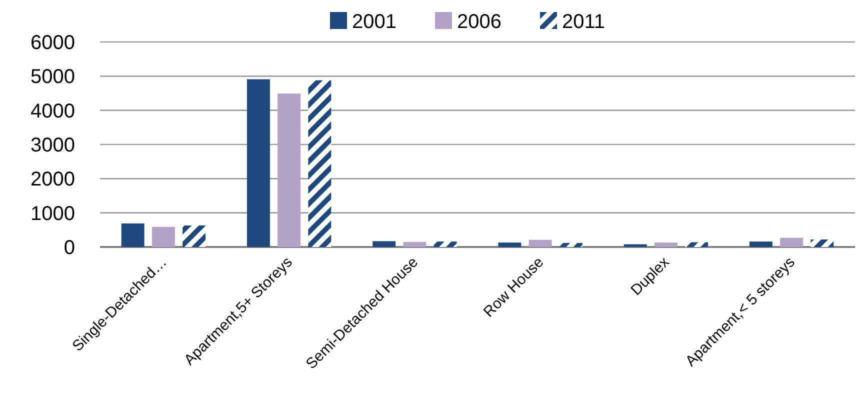 The height and width of the screenshot is (411, 861). I want to click on legend-label: 2006, so click(479, 22).